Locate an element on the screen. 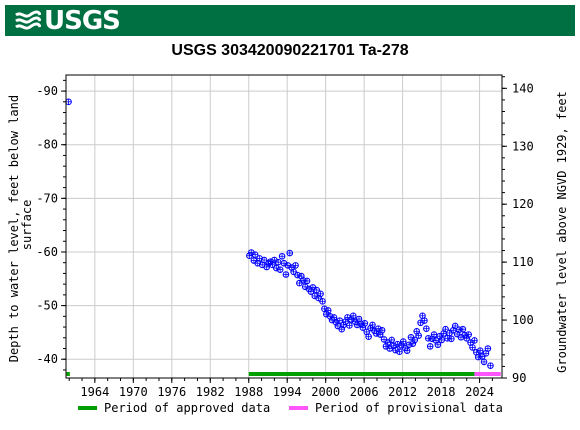  x-tick-label: 2018 is located at coordinates (441, 392).